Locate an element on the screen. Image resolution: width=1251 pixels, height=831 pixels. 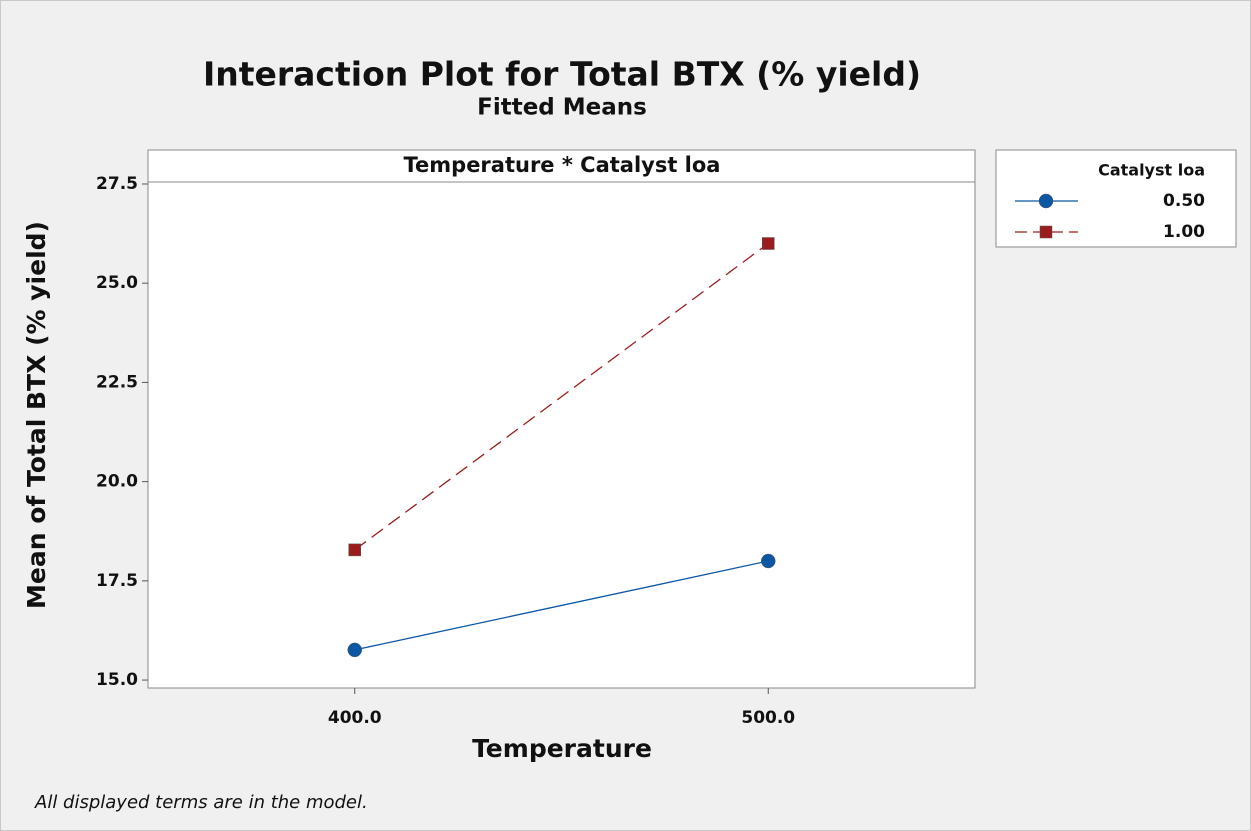
legend-label: 1.00 is located at coordinates (1184, 232).